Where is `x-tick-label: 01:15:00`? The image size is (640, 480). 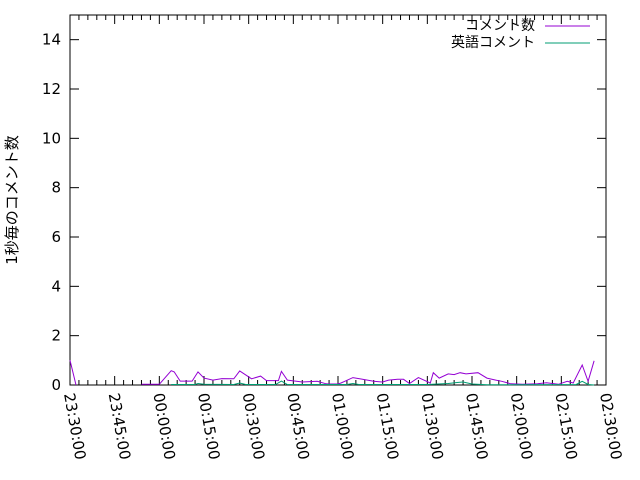 x-tick-label: 01:15:00 is located at coordinates (387, 426).